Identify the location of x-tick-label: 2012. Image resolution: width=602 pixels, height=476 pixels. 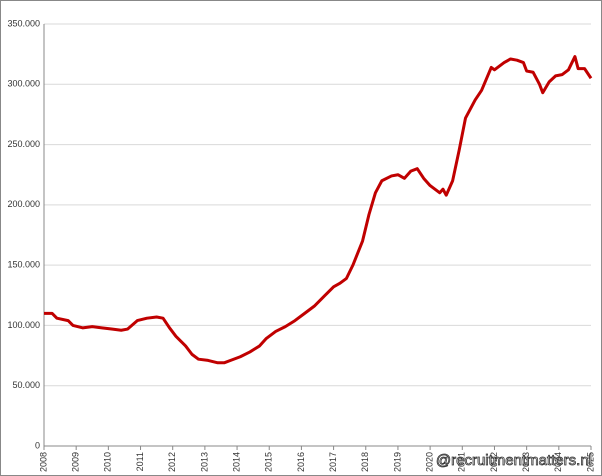
(172, 462).